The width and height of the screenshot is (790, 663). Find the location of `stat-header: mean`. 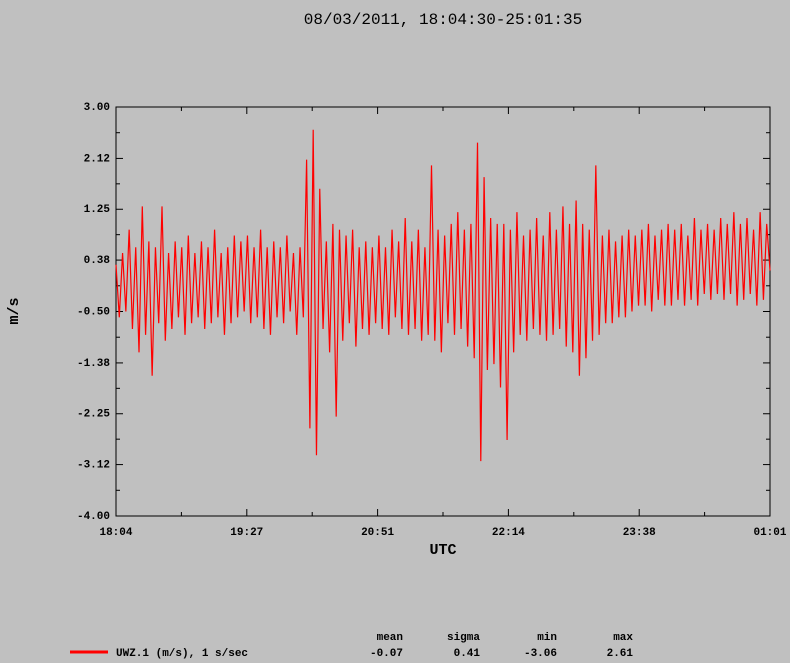

stat-header: mean is located at coordinates (390, 638).